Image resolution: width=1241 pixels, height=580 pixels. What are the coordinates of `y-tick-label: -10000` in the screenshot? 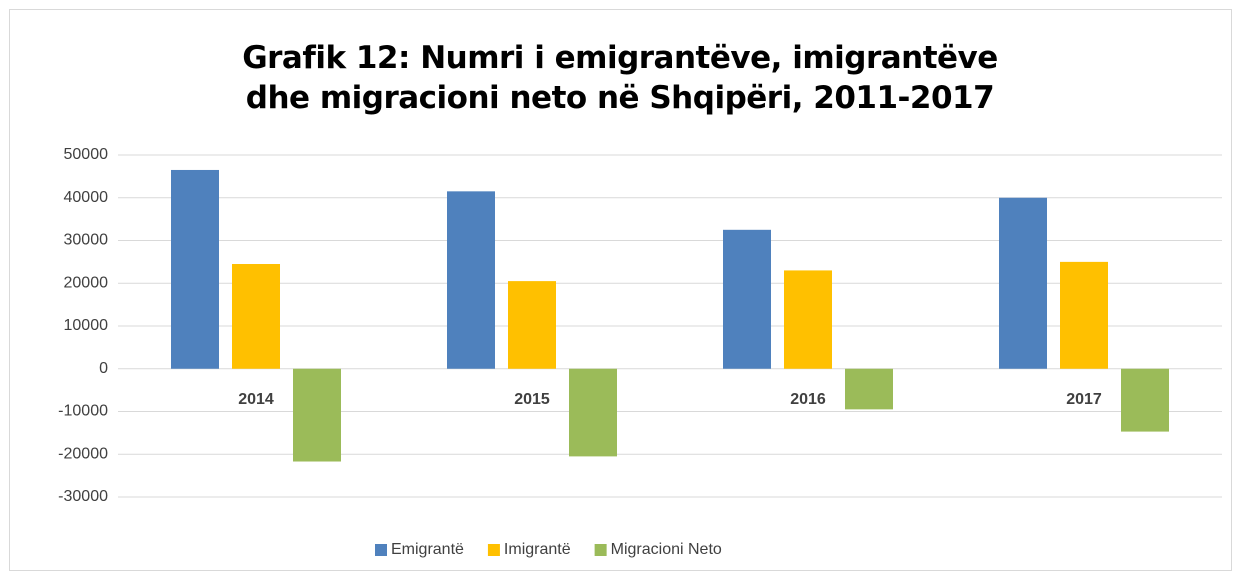 It's located at (83, 411).